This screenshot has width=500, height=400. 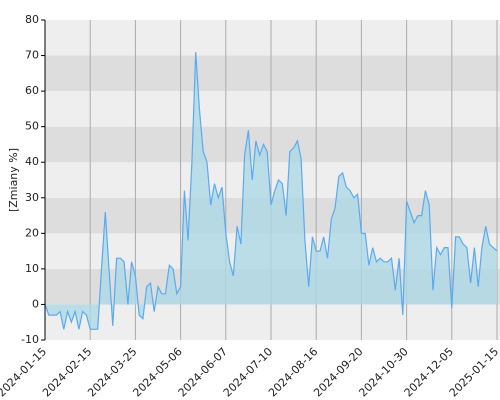 I want to click on y-tick-label: 40, so click(x=32, y=161).